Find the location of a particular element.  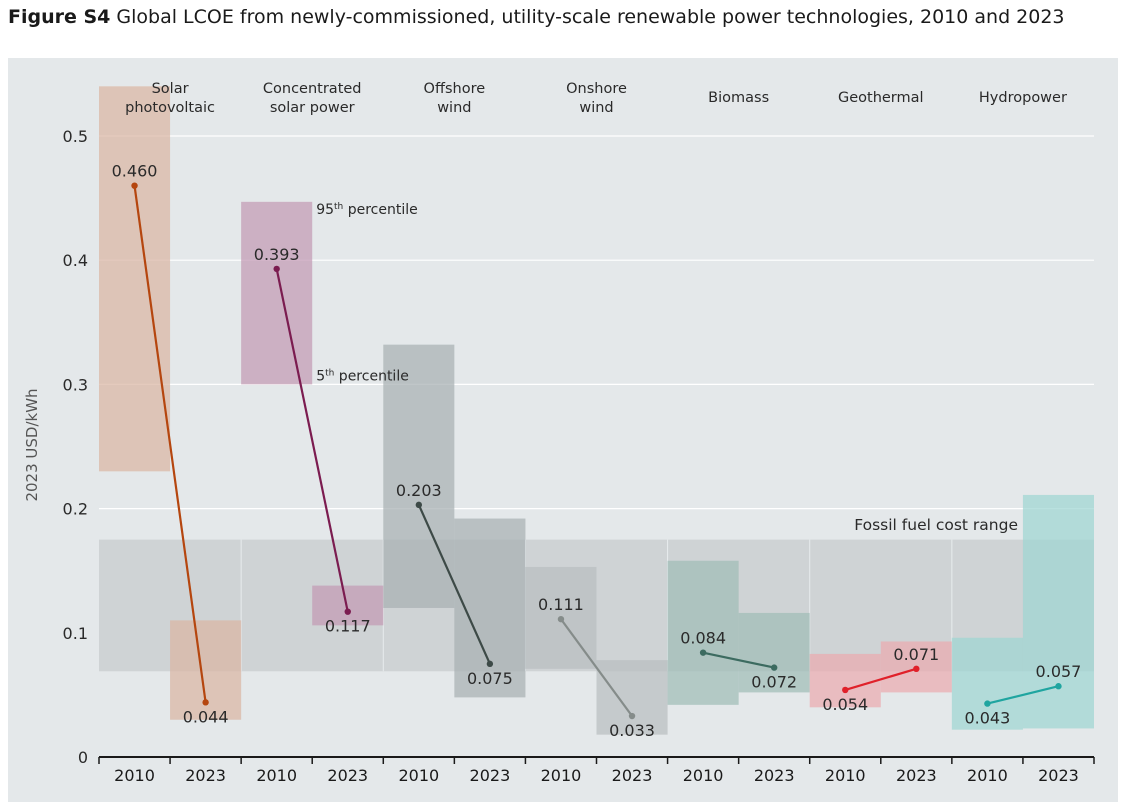

value-label: 0.111 is located at coordinates (561, 604).